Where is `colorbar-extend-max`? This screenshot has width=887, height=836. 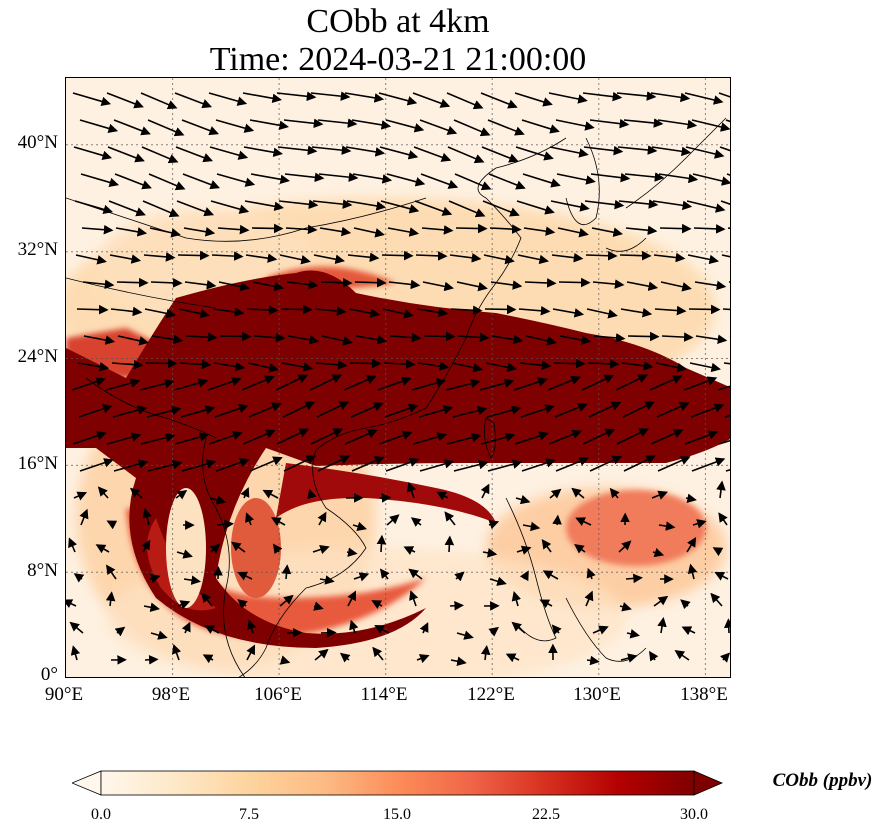
colorbar-extend-max is located at coordinates (708, 783).